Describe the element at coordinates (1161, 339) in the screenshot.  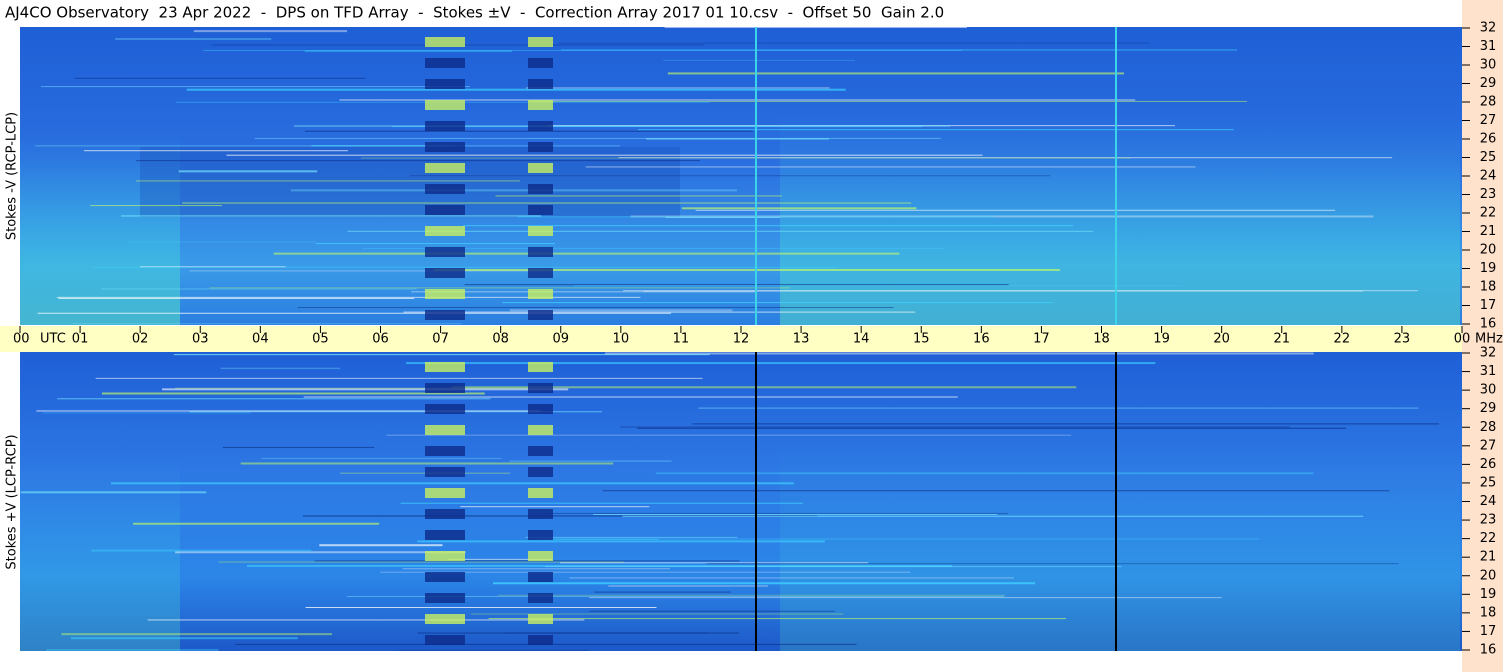
I see `time-tick-label: 19` at that location.